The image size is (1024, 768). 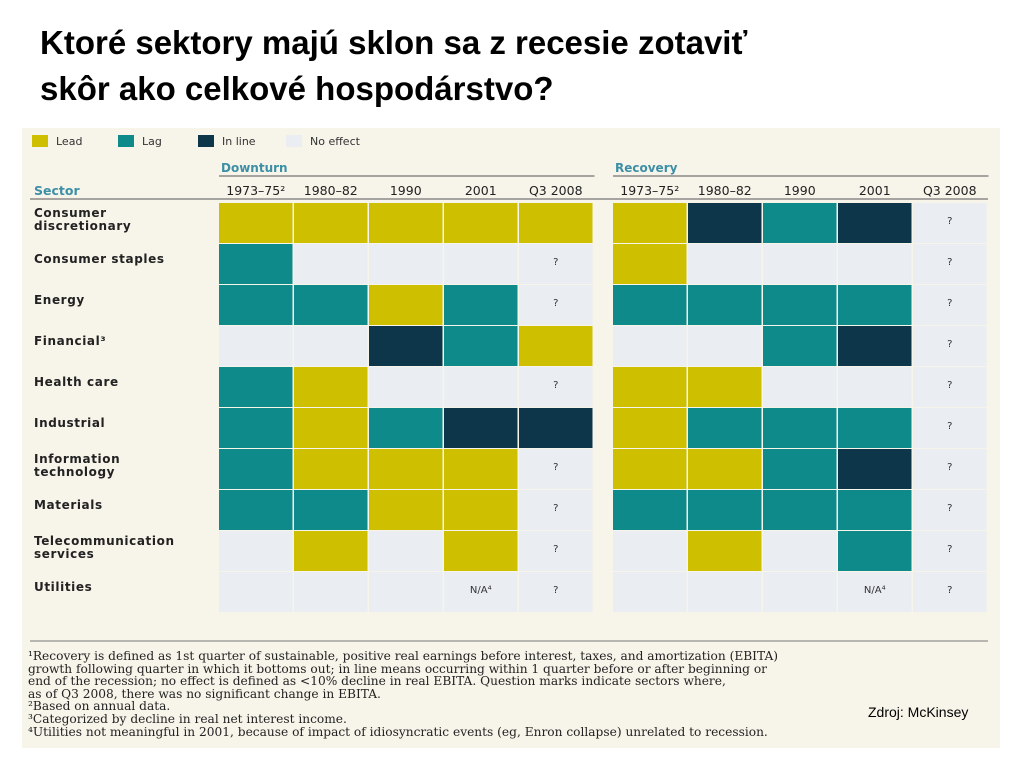 I want to click on period-label: 1973–75², so click(x=255, y=190).